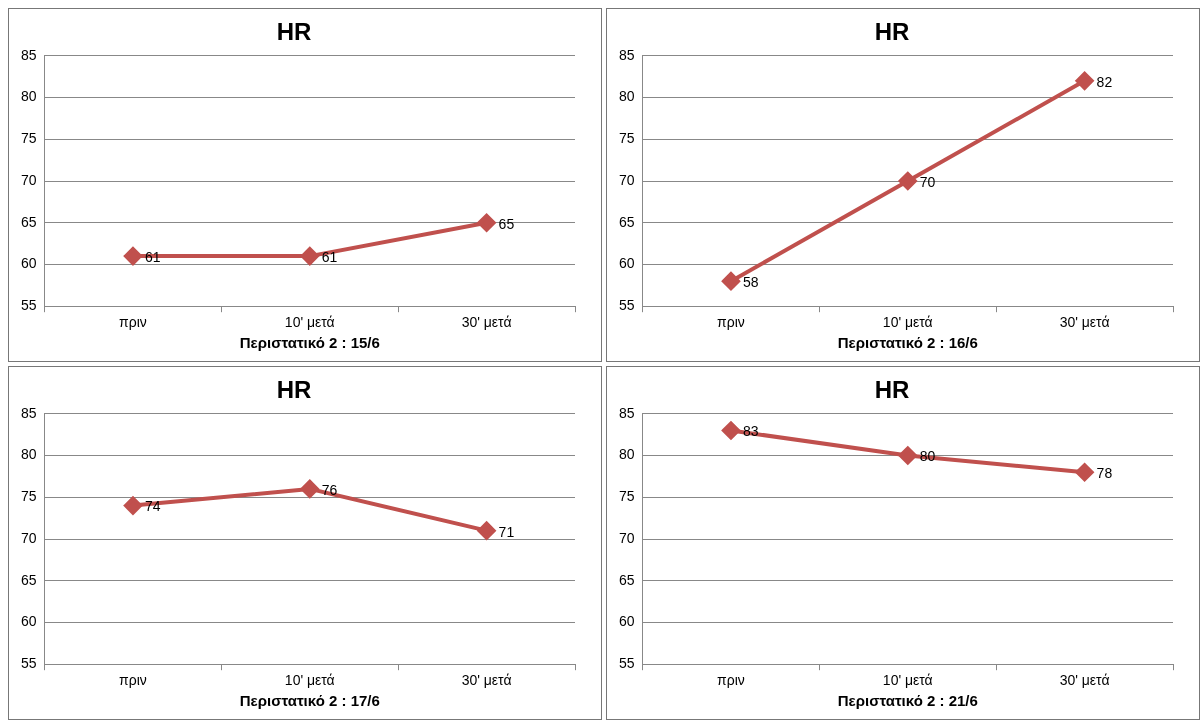 The image size is (1200, 720). Describe the element at coordinates (907, 701) in the screenshot. I see `x-axis-title: Περιστατικό 2 : 21/6` at that location.